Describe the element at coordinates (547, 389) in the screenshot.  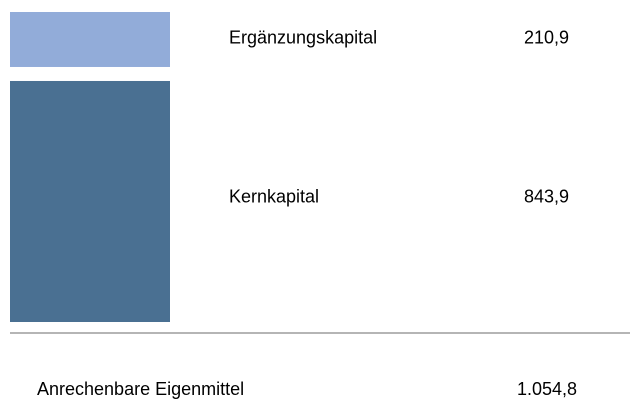
I see `total-value: 1.054,8` at that location.